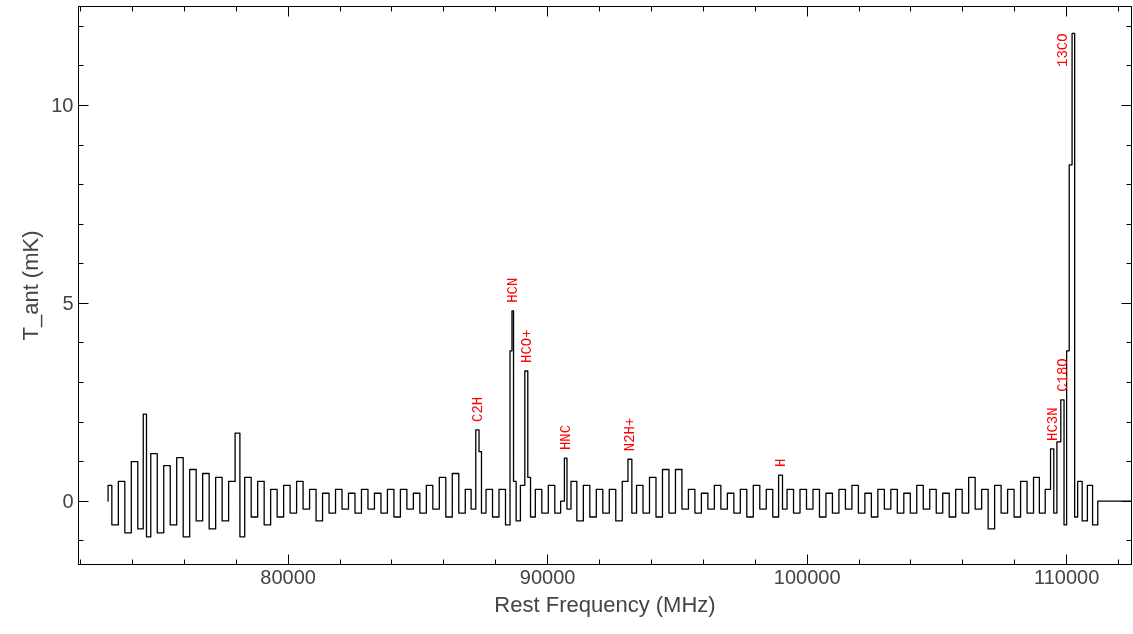  Describe the element at coordinates (68, 501) in the screenshot. I see `y-tick-label: 0` at that location.